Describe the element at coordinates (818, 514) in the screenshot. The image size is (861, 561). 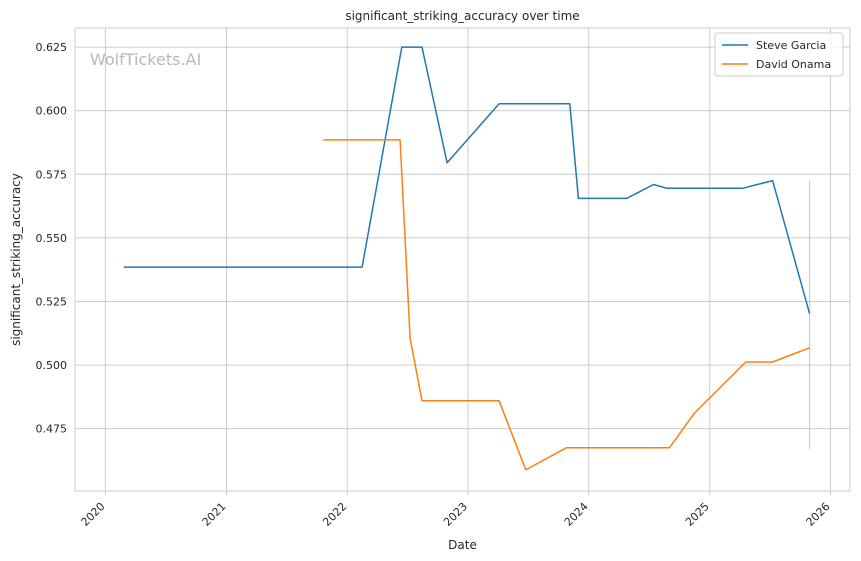
I see `x-tick-label: 2026` at that location.